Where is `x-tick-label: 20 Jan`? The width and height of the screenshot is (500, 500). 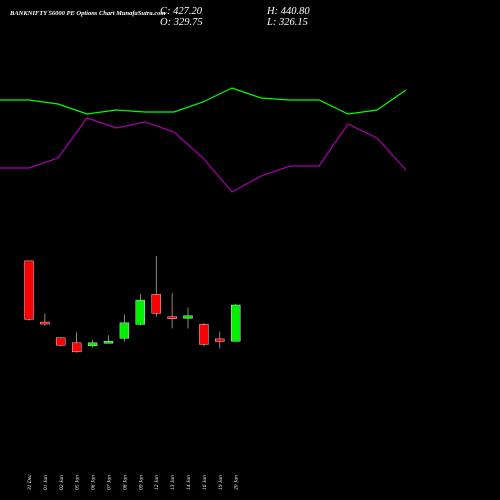
x-tick-label: 20 Jan is located at coordinates (237, 482).